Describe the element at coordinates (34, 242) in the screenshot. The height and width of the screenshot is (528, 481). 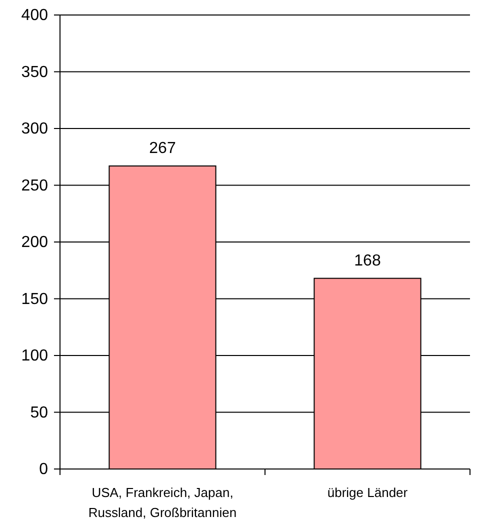
I see `y-tick-label: 200` at that location.